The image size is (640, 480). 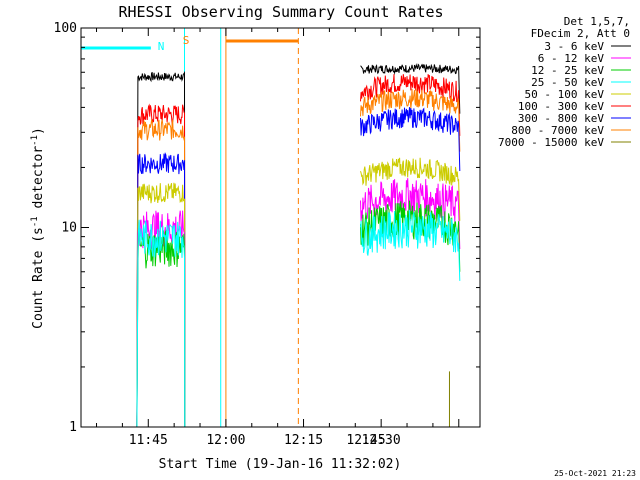 What do you see at coordinates (161, 46) in the screenshot?
I see `flag-n-label: N` at bounding box center [161, 46].